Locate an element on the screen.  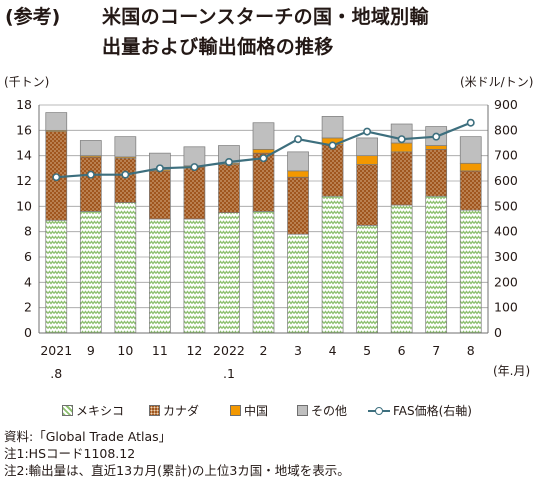
left-tick-label-2: 2 is located at coordinates (28, 307).